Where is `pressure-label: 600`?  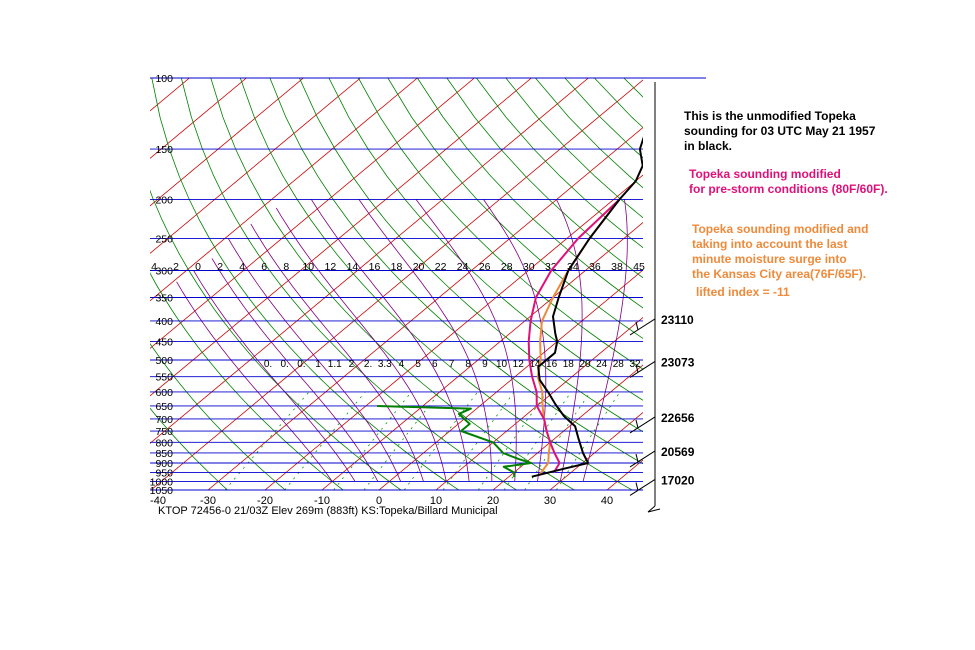 pressure-label: 600 is located at coordinates (164, 393).